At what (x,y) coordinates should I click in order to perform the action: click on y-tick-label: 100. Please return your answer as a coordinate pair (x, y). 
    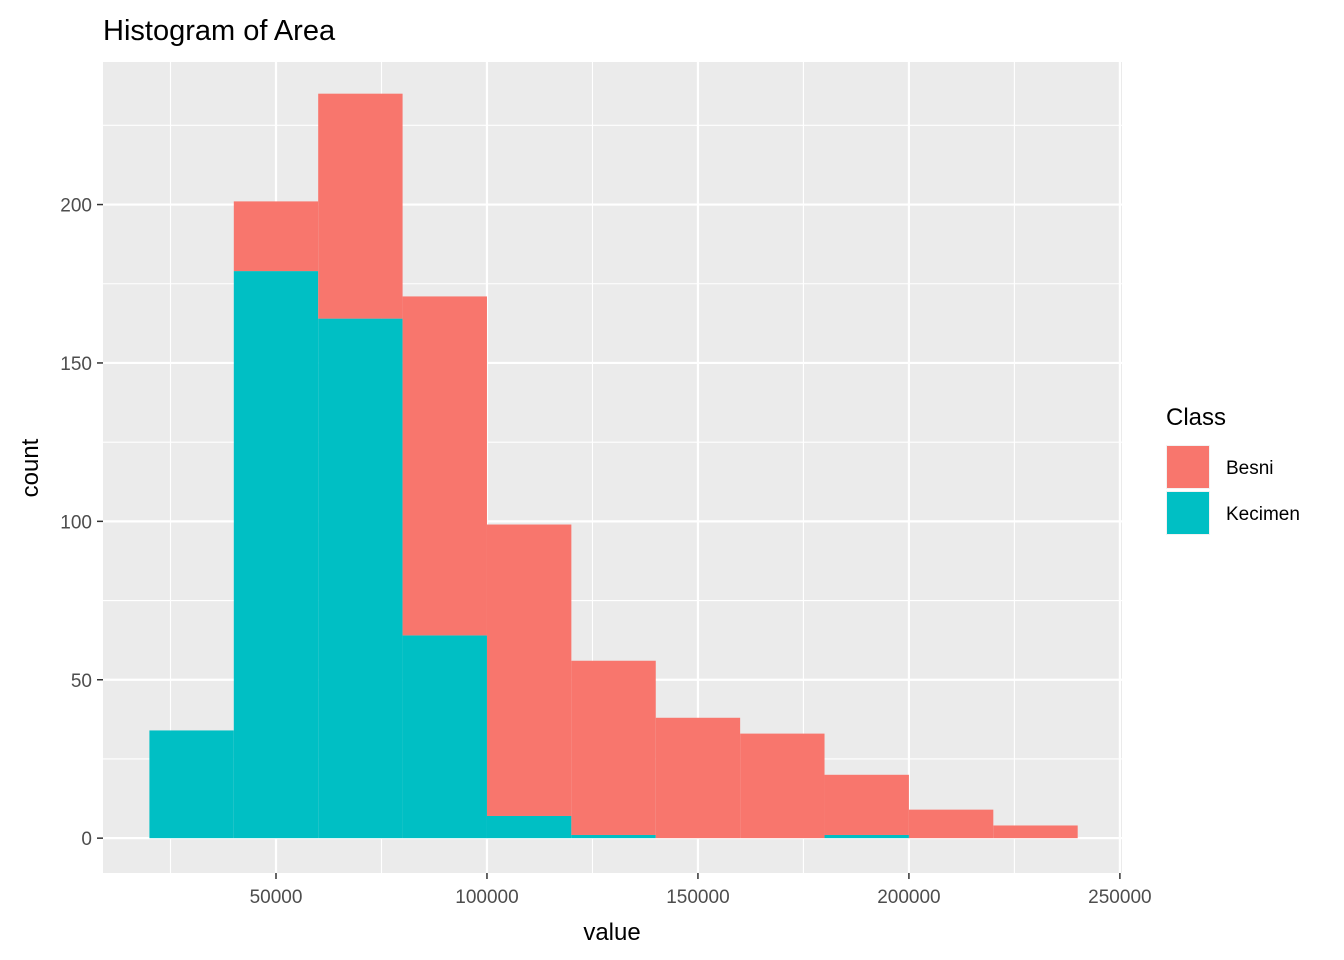
    Looking at the image, I should click on (76, 522).